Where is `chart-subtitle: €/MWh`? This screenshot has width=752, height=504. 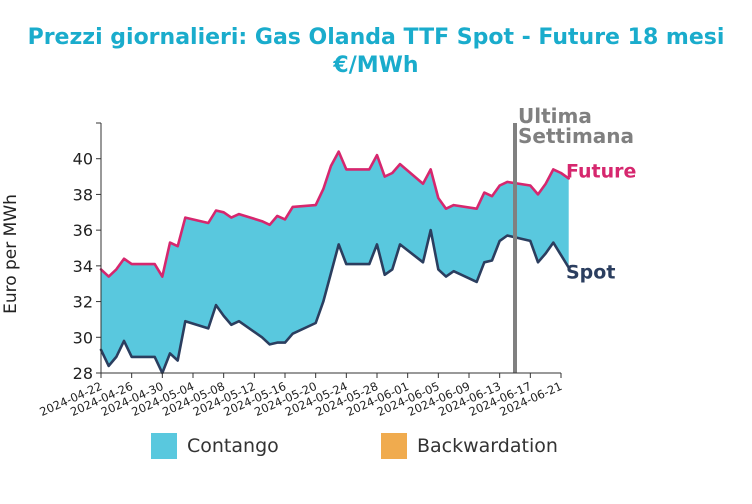 chart-subtitle: €/MWh is located at coordinates (376, 65).